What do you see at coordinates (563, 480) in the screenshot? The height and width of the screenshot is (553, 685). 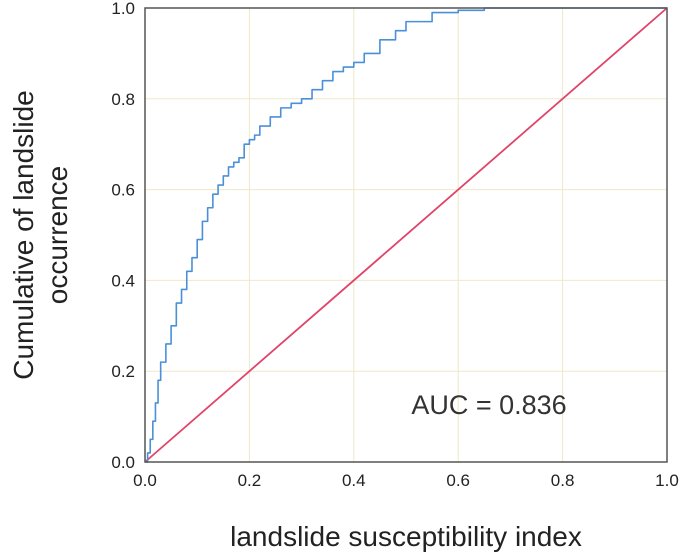 I see `x-tick-label: 0.8` at bounding box center [563, 480].